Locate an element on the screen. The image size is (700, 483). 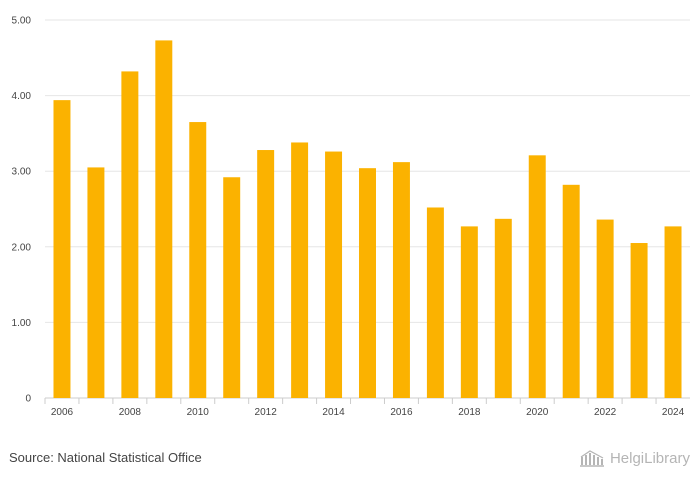
bar-2024 is located at coordinates (673, 312).